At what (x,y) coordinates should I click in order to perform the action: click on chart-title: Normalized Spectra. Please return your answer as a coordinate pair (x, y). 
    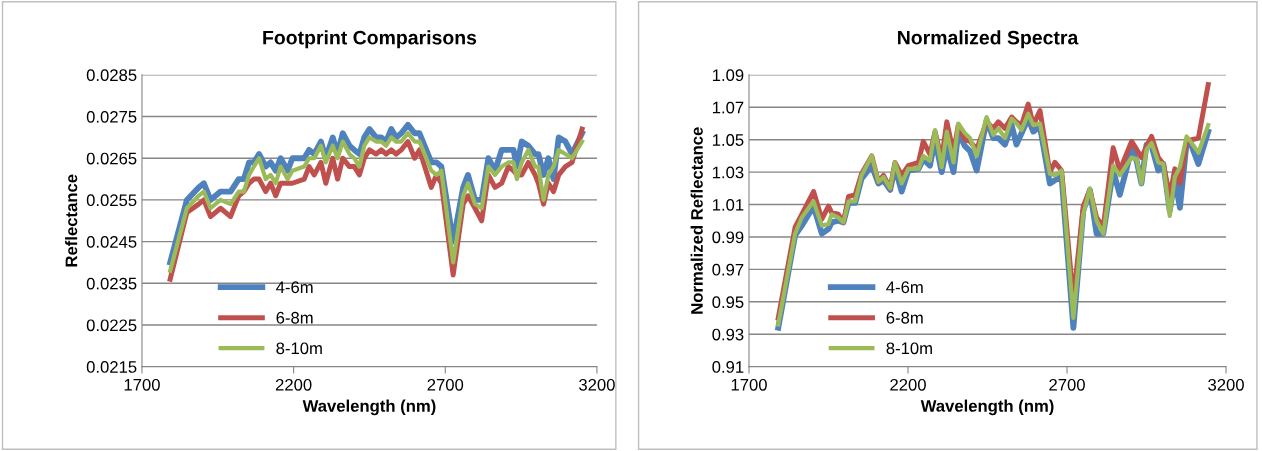
    Looking at the image, I should click on (988, 39).